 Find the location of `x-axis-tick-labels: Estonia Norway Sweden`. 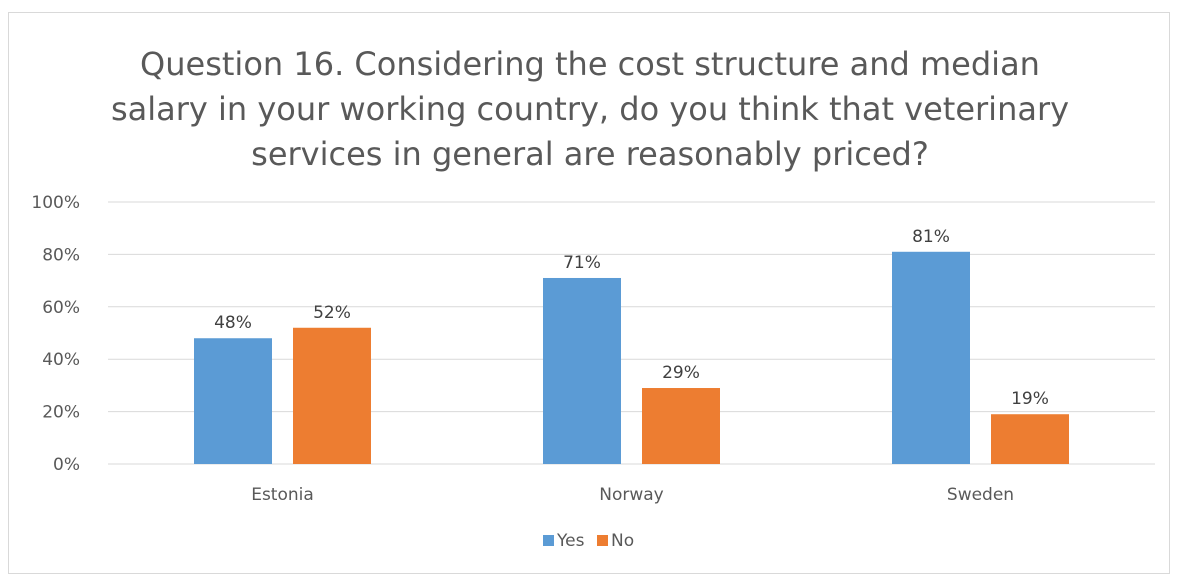

x-axis-tick-labels: Estonia Norway Sweden is located at coordinates (632, 495).